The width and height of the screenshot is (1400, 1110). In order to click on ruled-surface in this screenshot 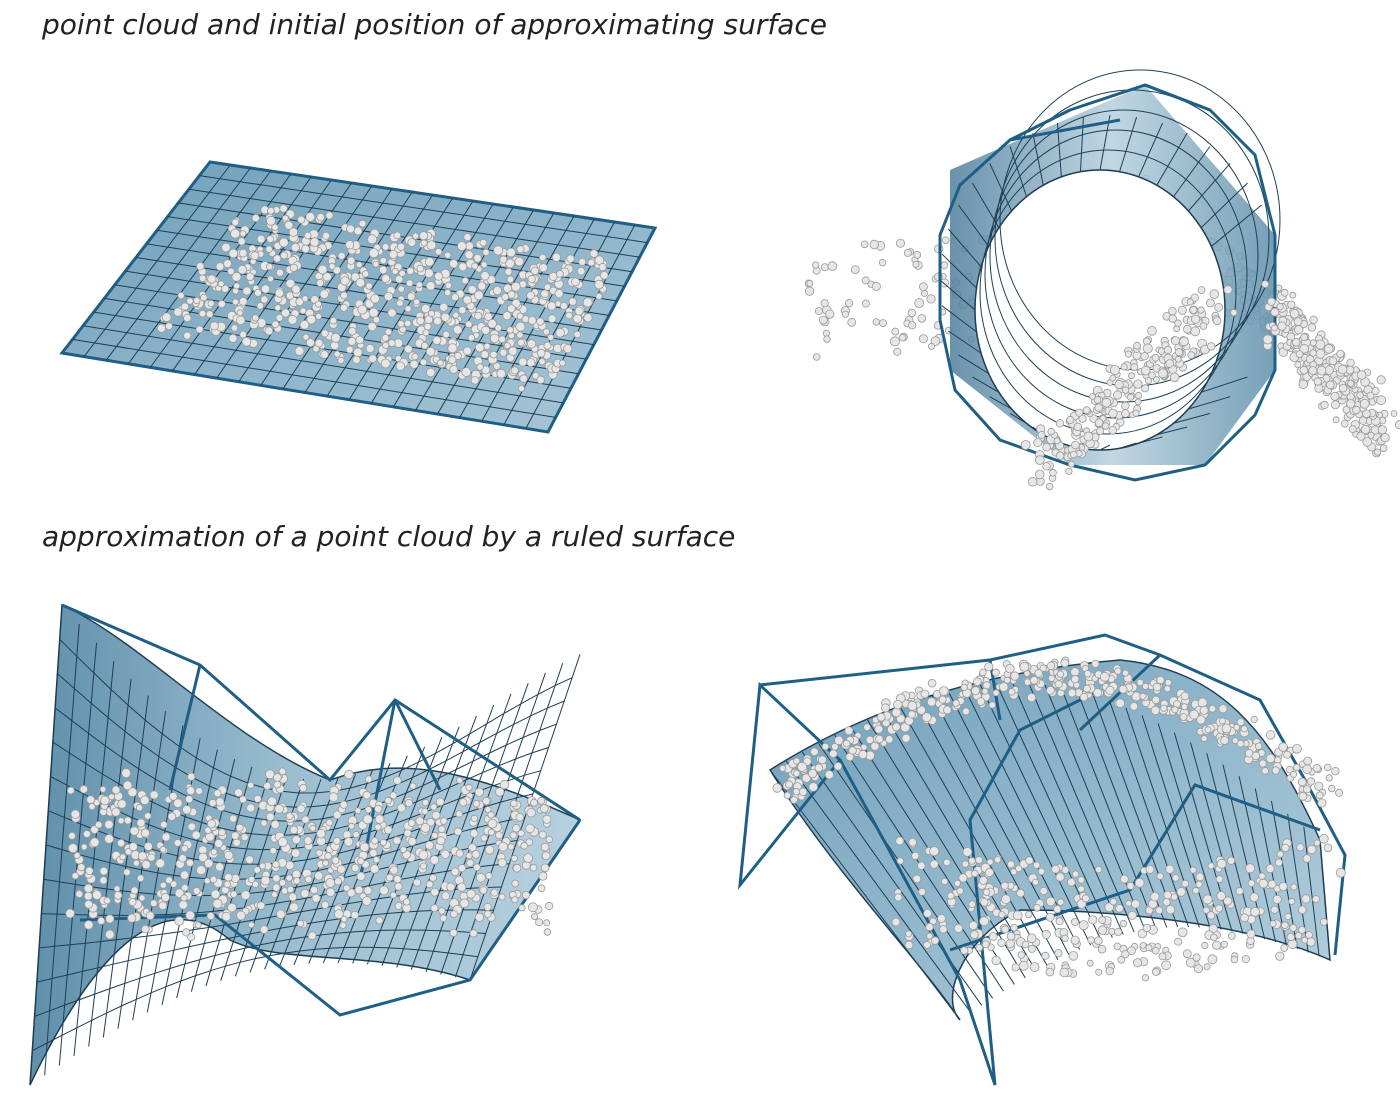, I will do `click(1049, 840)`.